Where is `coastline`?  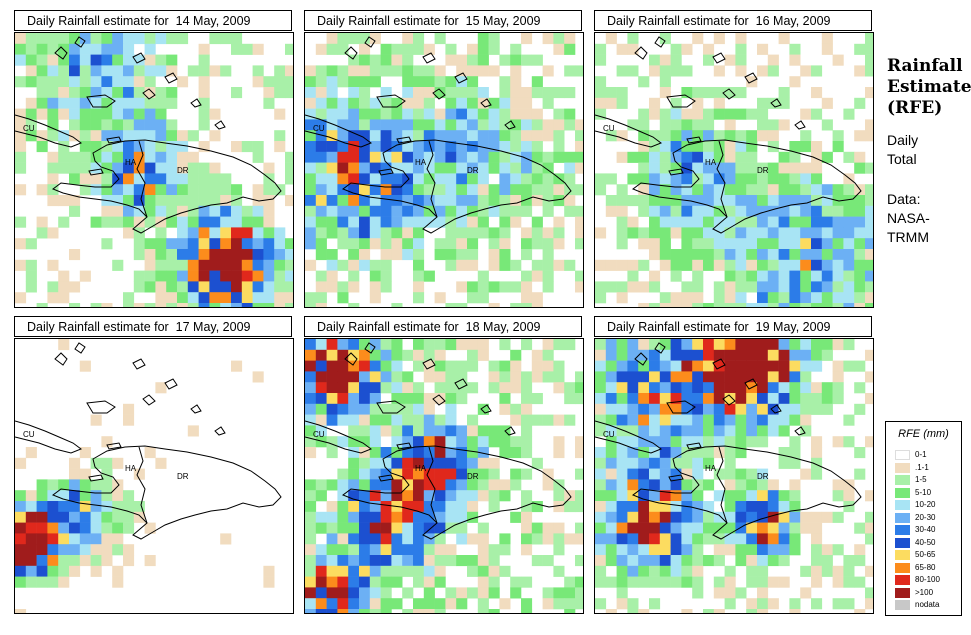
coastline is located at coordinates (166, 492).